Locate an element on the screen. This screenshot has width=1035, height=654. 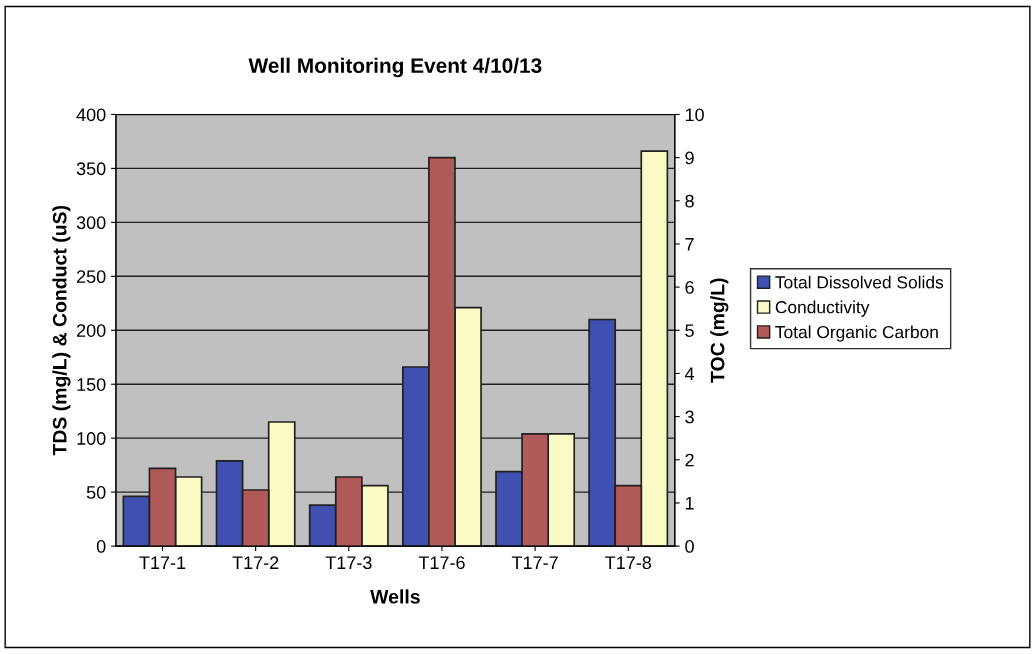
y2-tick-label: 3 is located at coordinates (689, 417).